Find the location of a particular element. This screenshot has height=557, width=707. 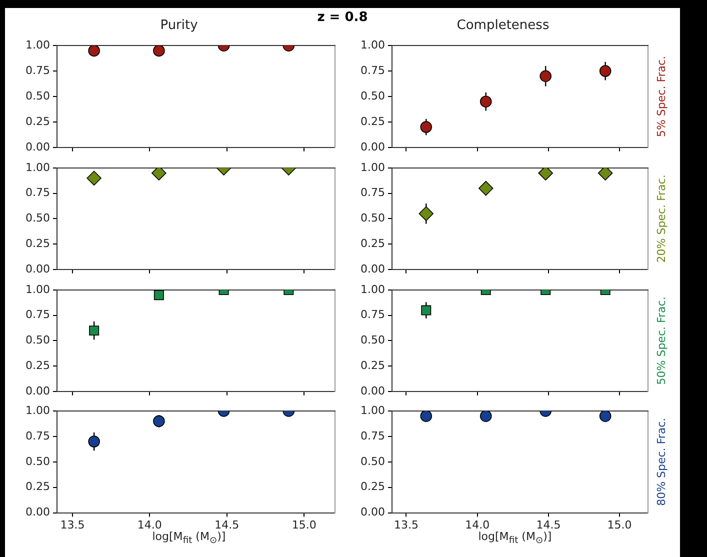

chart-title: Purity is located at coordinates (179, 26).